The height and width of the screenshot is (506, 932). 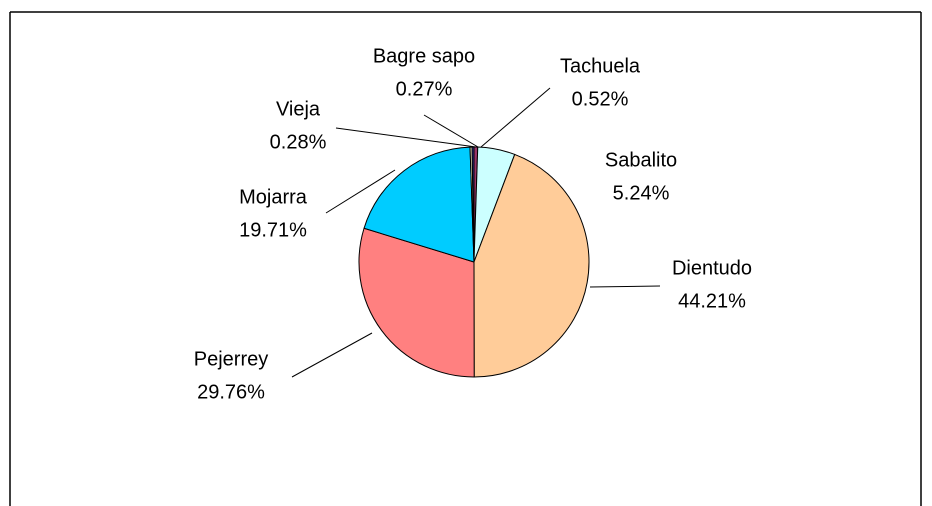 What do you see at coordinates (273, 230) in the screenshot?
I see `value-label: 19.71%` at bounding box center [273, 230].